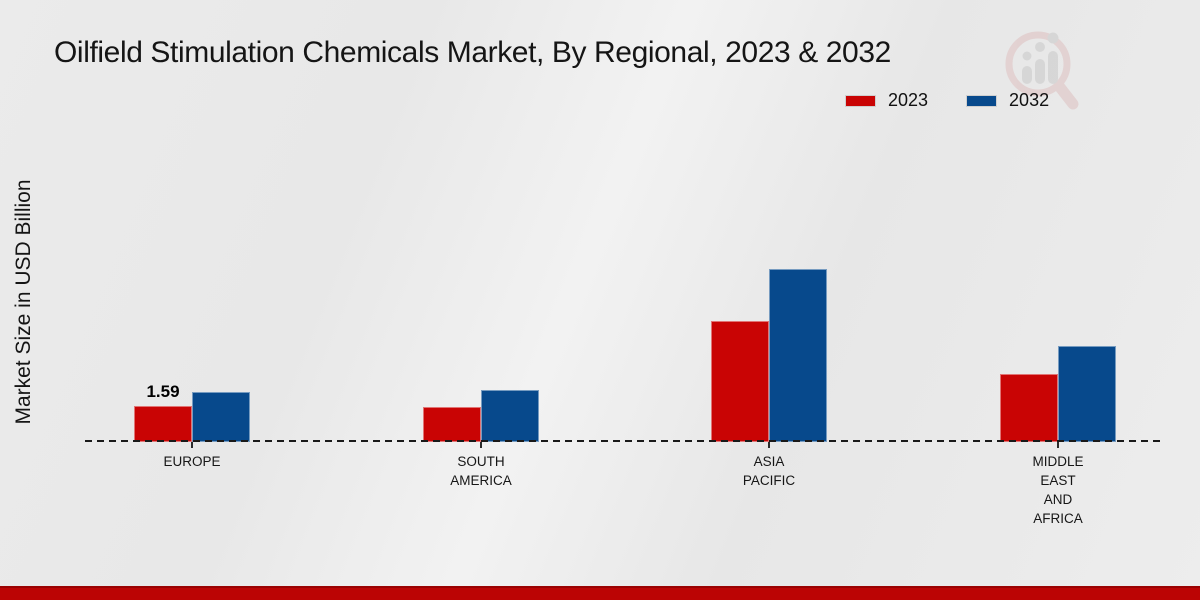 This screenshot has width=1200, height=600. Describe the element at coordinates (1058, 480) in the screenshot. I see `x-axis-label-line: EAST` at that location.